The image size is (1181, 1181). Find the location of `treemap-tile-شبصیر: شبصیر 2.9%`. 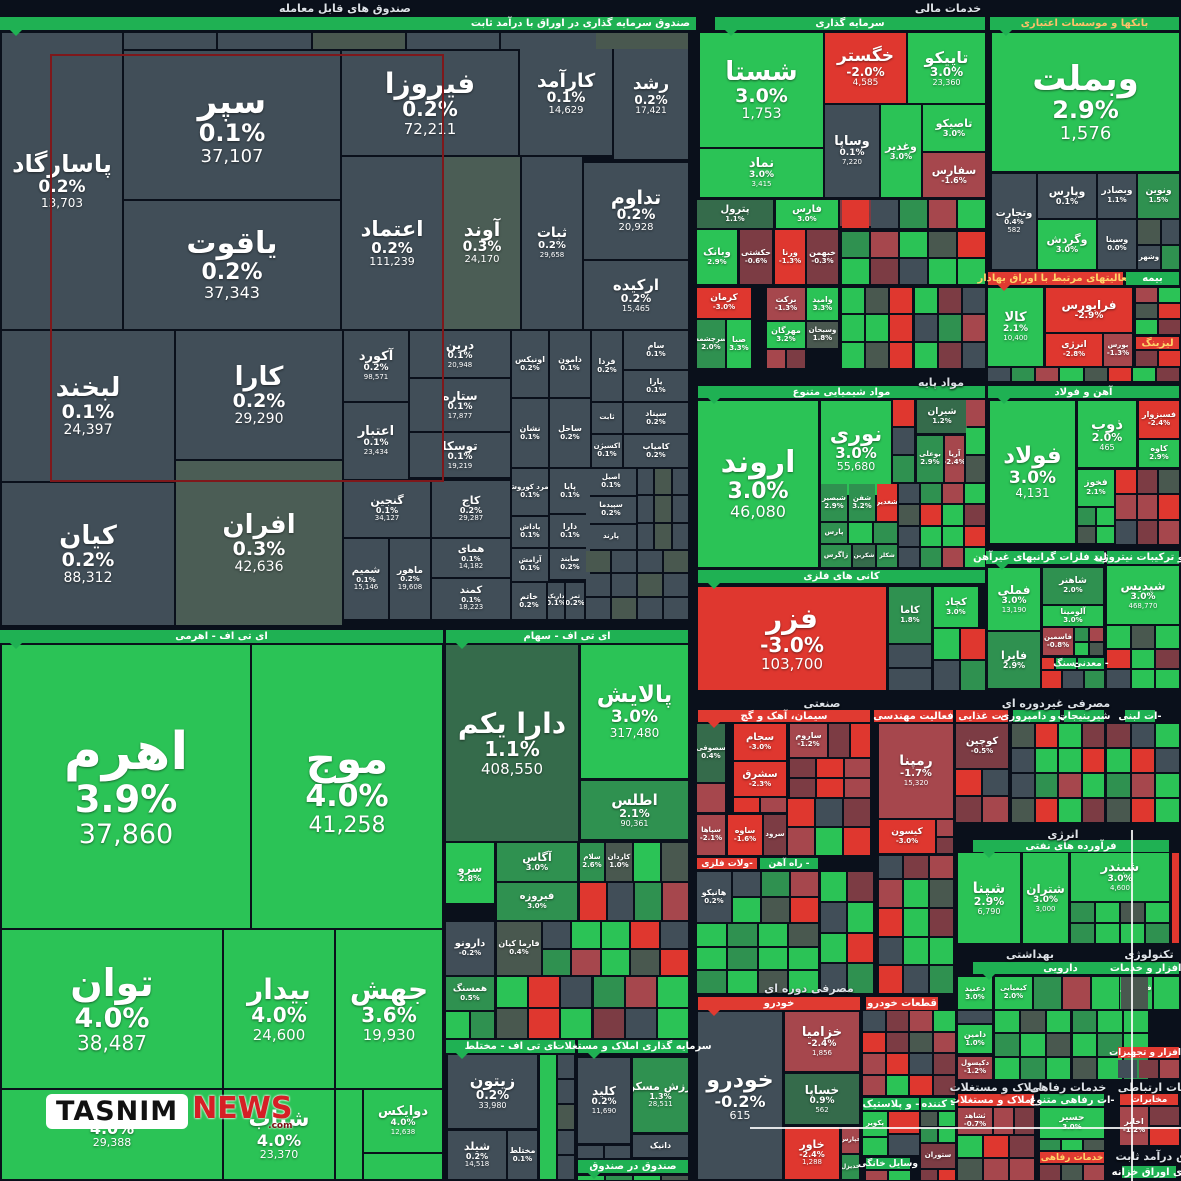

treemap-tile-شبصیر: شبصیر 2.9% is located at coordinates (834, 502).